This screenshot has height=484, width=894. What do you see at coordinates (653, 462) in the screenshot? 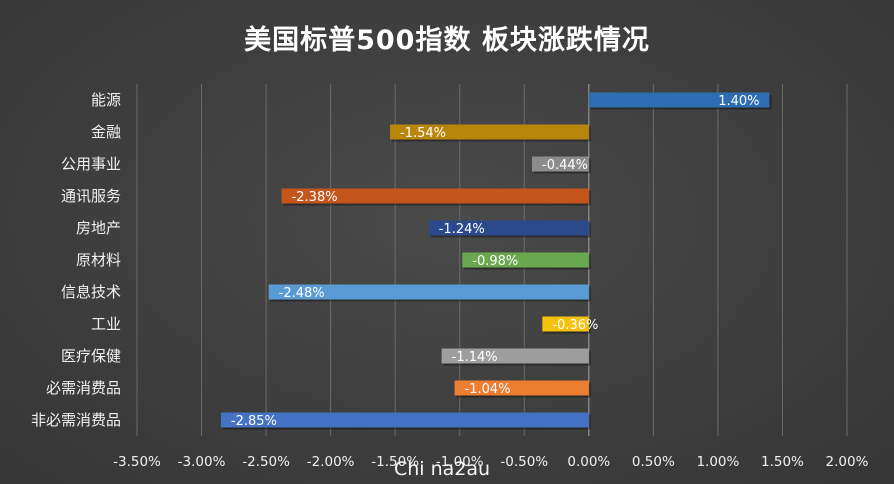
I see `x-tick-label: 0.50%` at bounding box center [653, 462].